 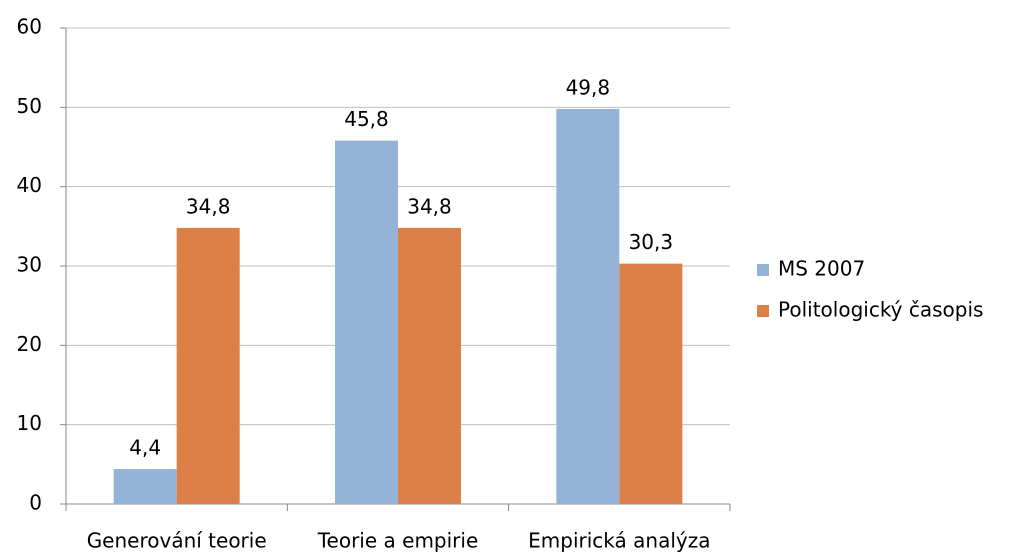 What do you see at coordinates (35, 503) in the screenshot?
I see `y-tick-label: 0` at bounding box center [35, 503].